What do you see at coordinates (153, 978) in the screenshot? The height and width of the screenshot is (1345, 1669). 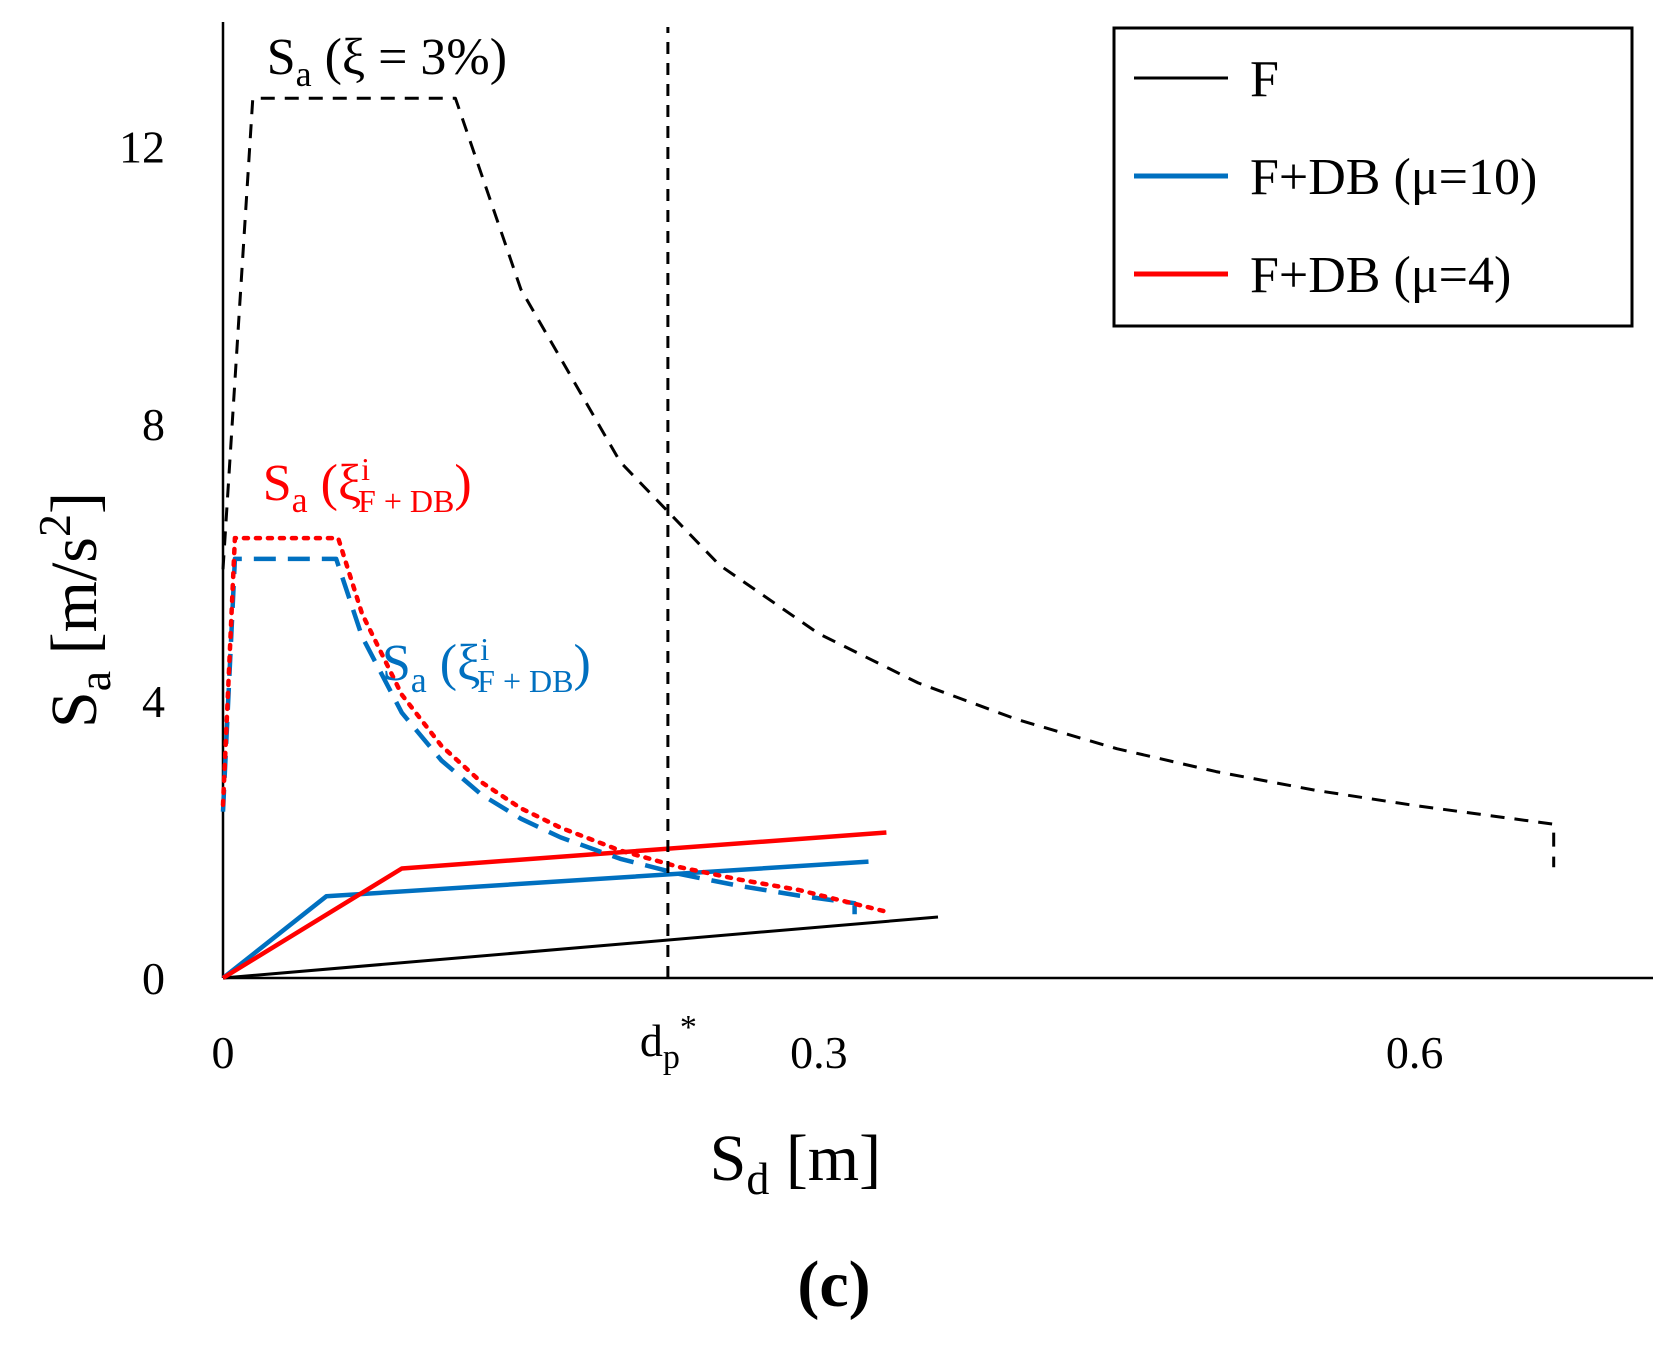 I see `y-tick-label-0: 0` at bounding box center [153, 978].